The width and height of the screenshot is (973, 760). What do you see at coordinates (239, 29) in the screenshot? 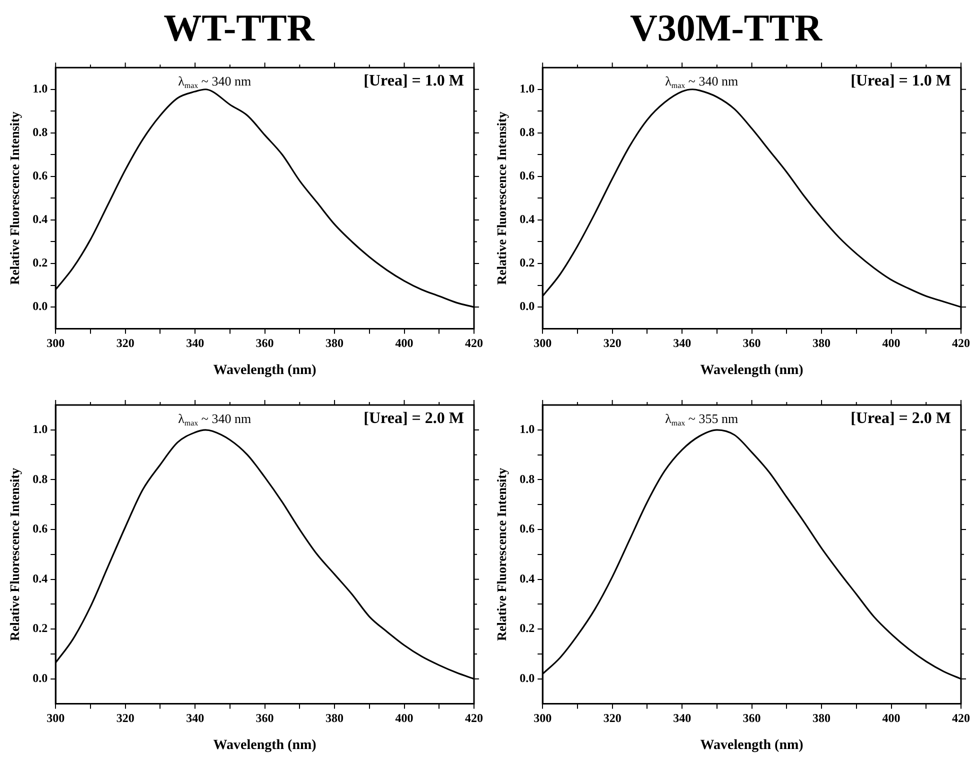
I see `chart-title: WT-TTR` at bounding box center [239, 29].